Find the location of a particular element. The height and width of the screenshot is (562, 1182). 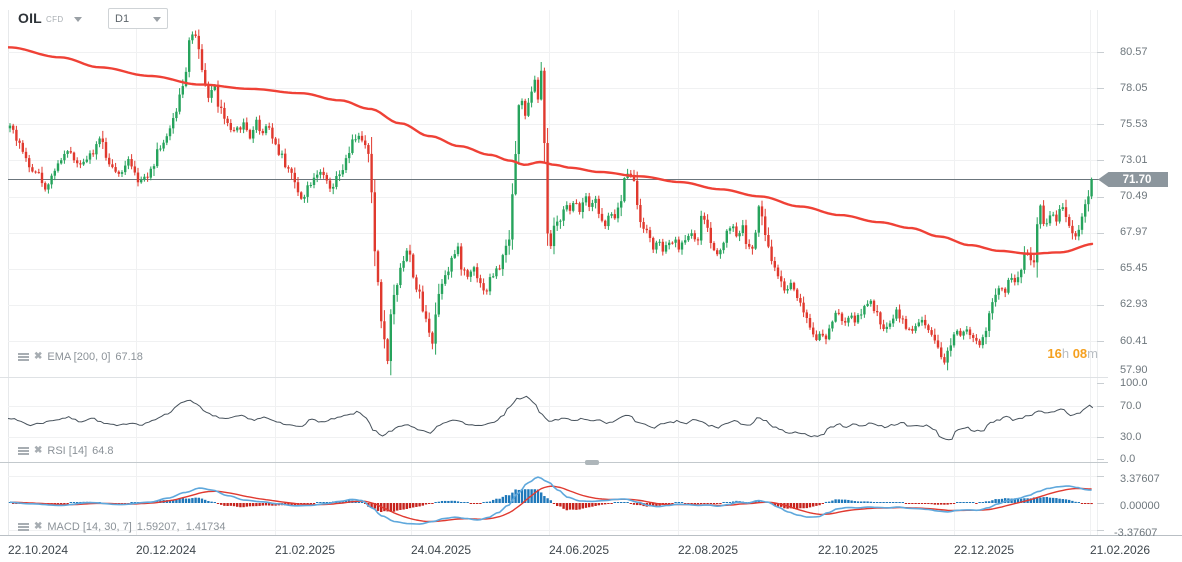

rsi-indicator-label: ✖ RSI [14] 64.8 is located at coordinates (66, 451).